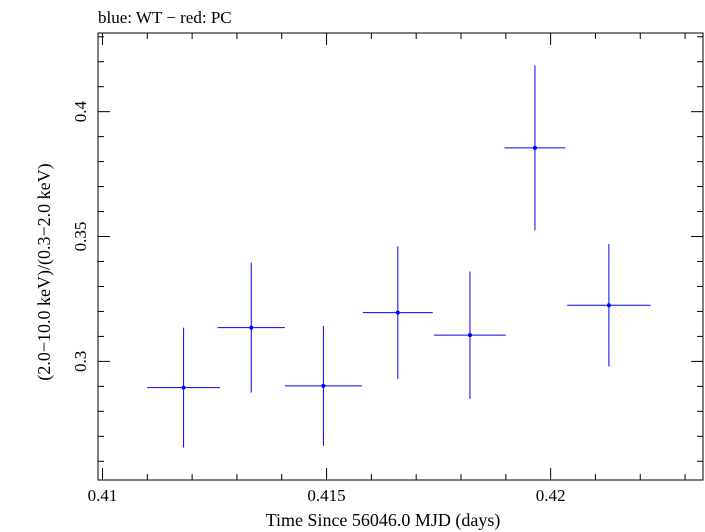 Image resolution: width=705 pixels, height=532 pixels. I want to click on y-tick-label: 0.4, so click(80, 112).